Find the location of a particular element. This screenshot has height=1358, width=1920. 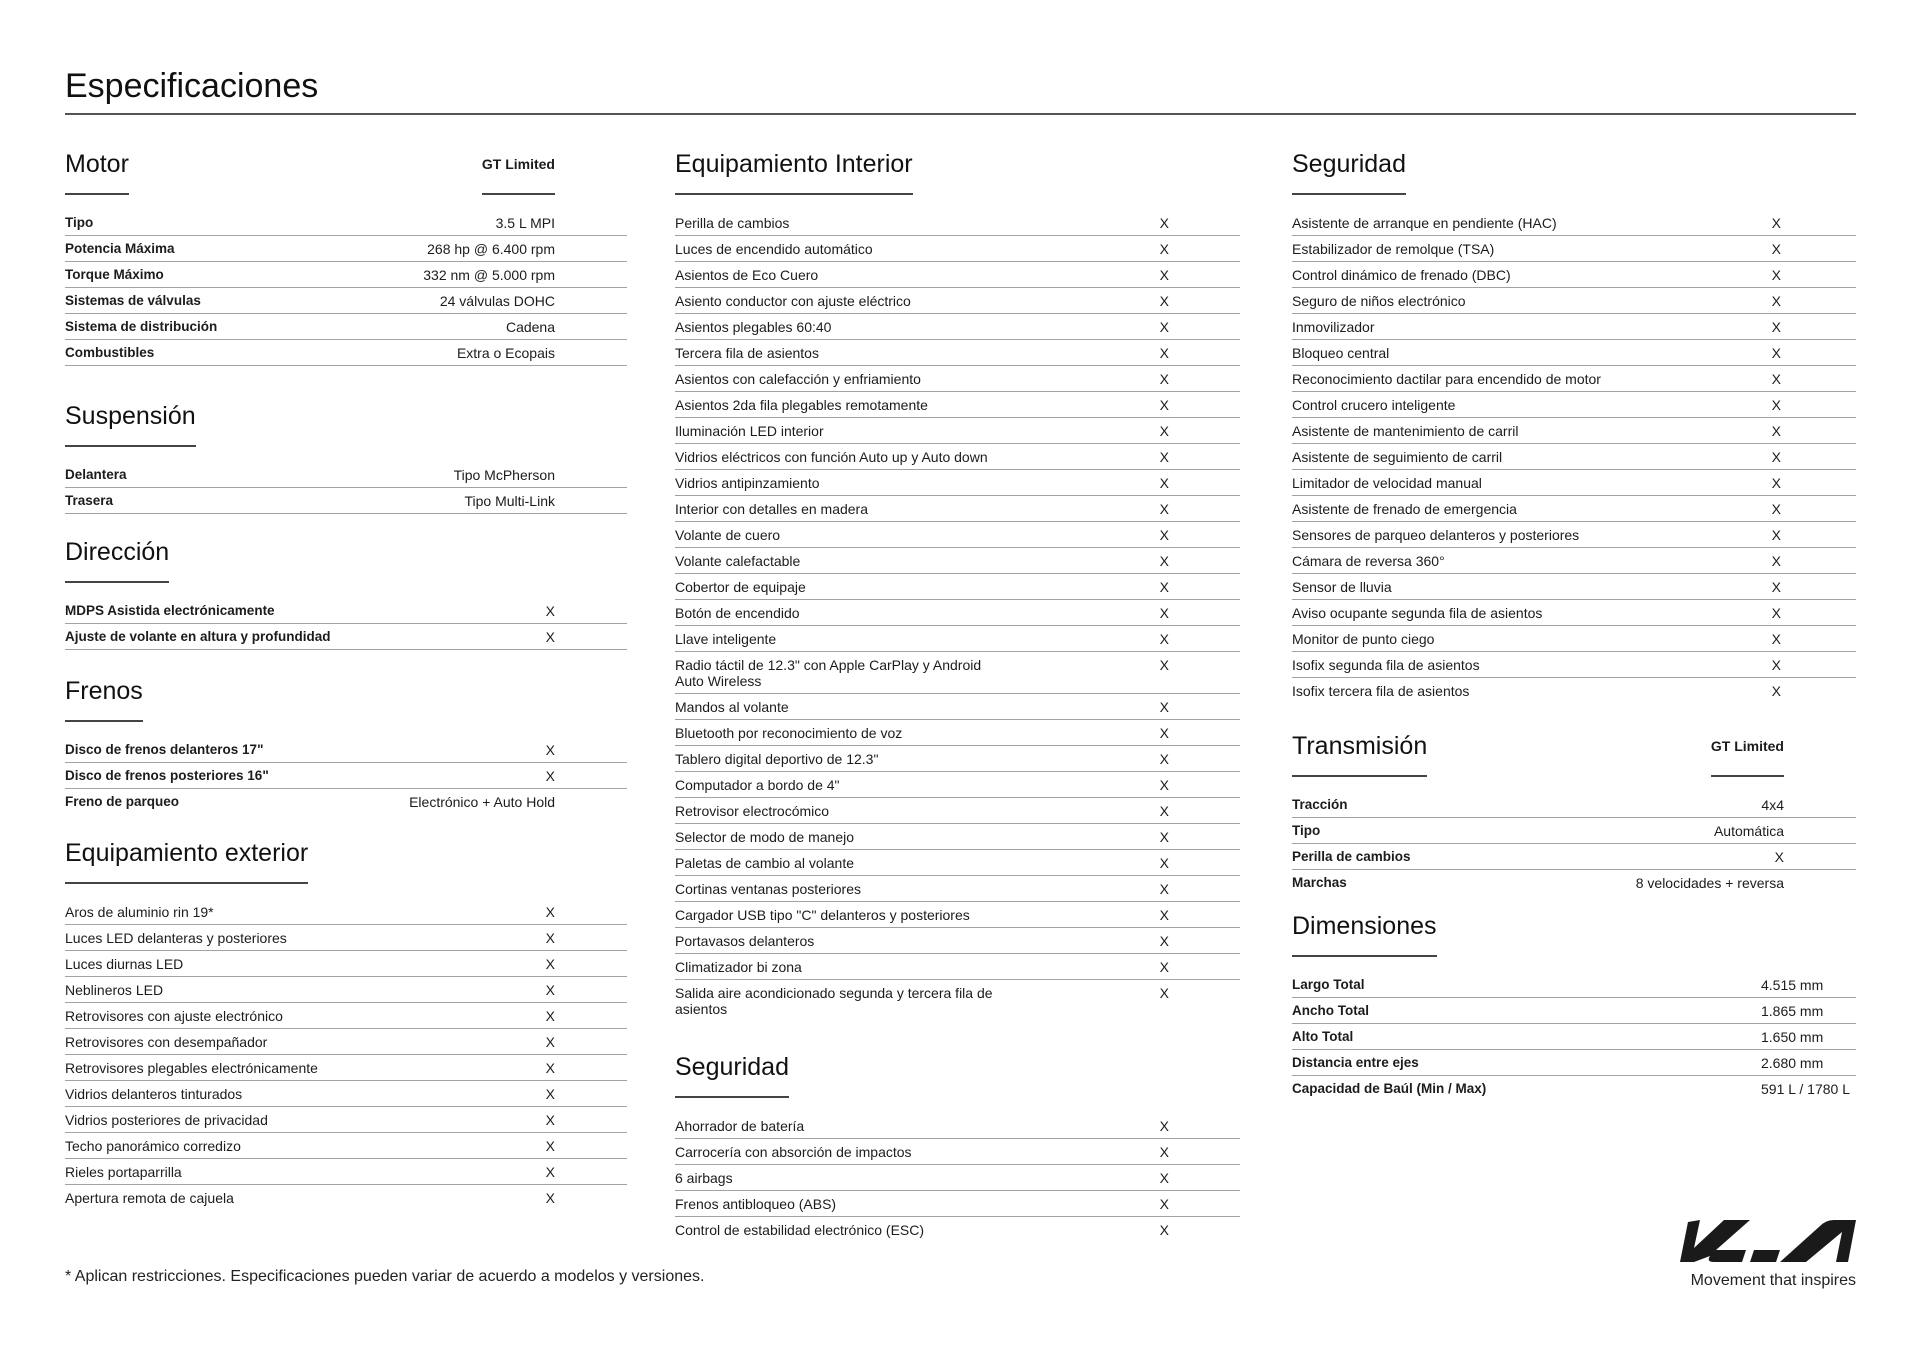

spec-value: 3.5 L MPI is located at coordinates (525, 223).